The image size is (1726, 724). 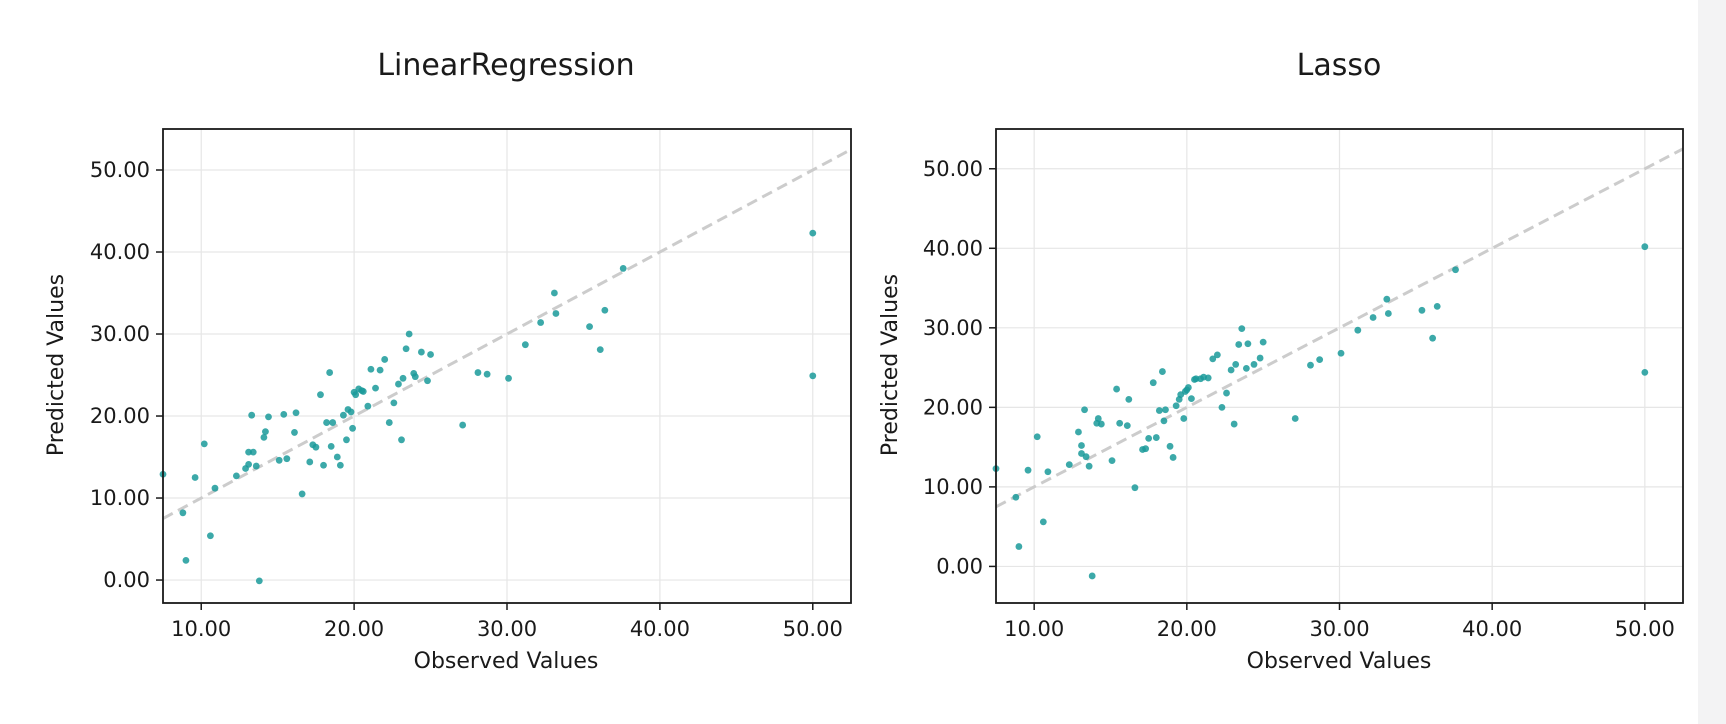 I want to click on x-tick-label: 40.00, so click(x=1492, y=629).